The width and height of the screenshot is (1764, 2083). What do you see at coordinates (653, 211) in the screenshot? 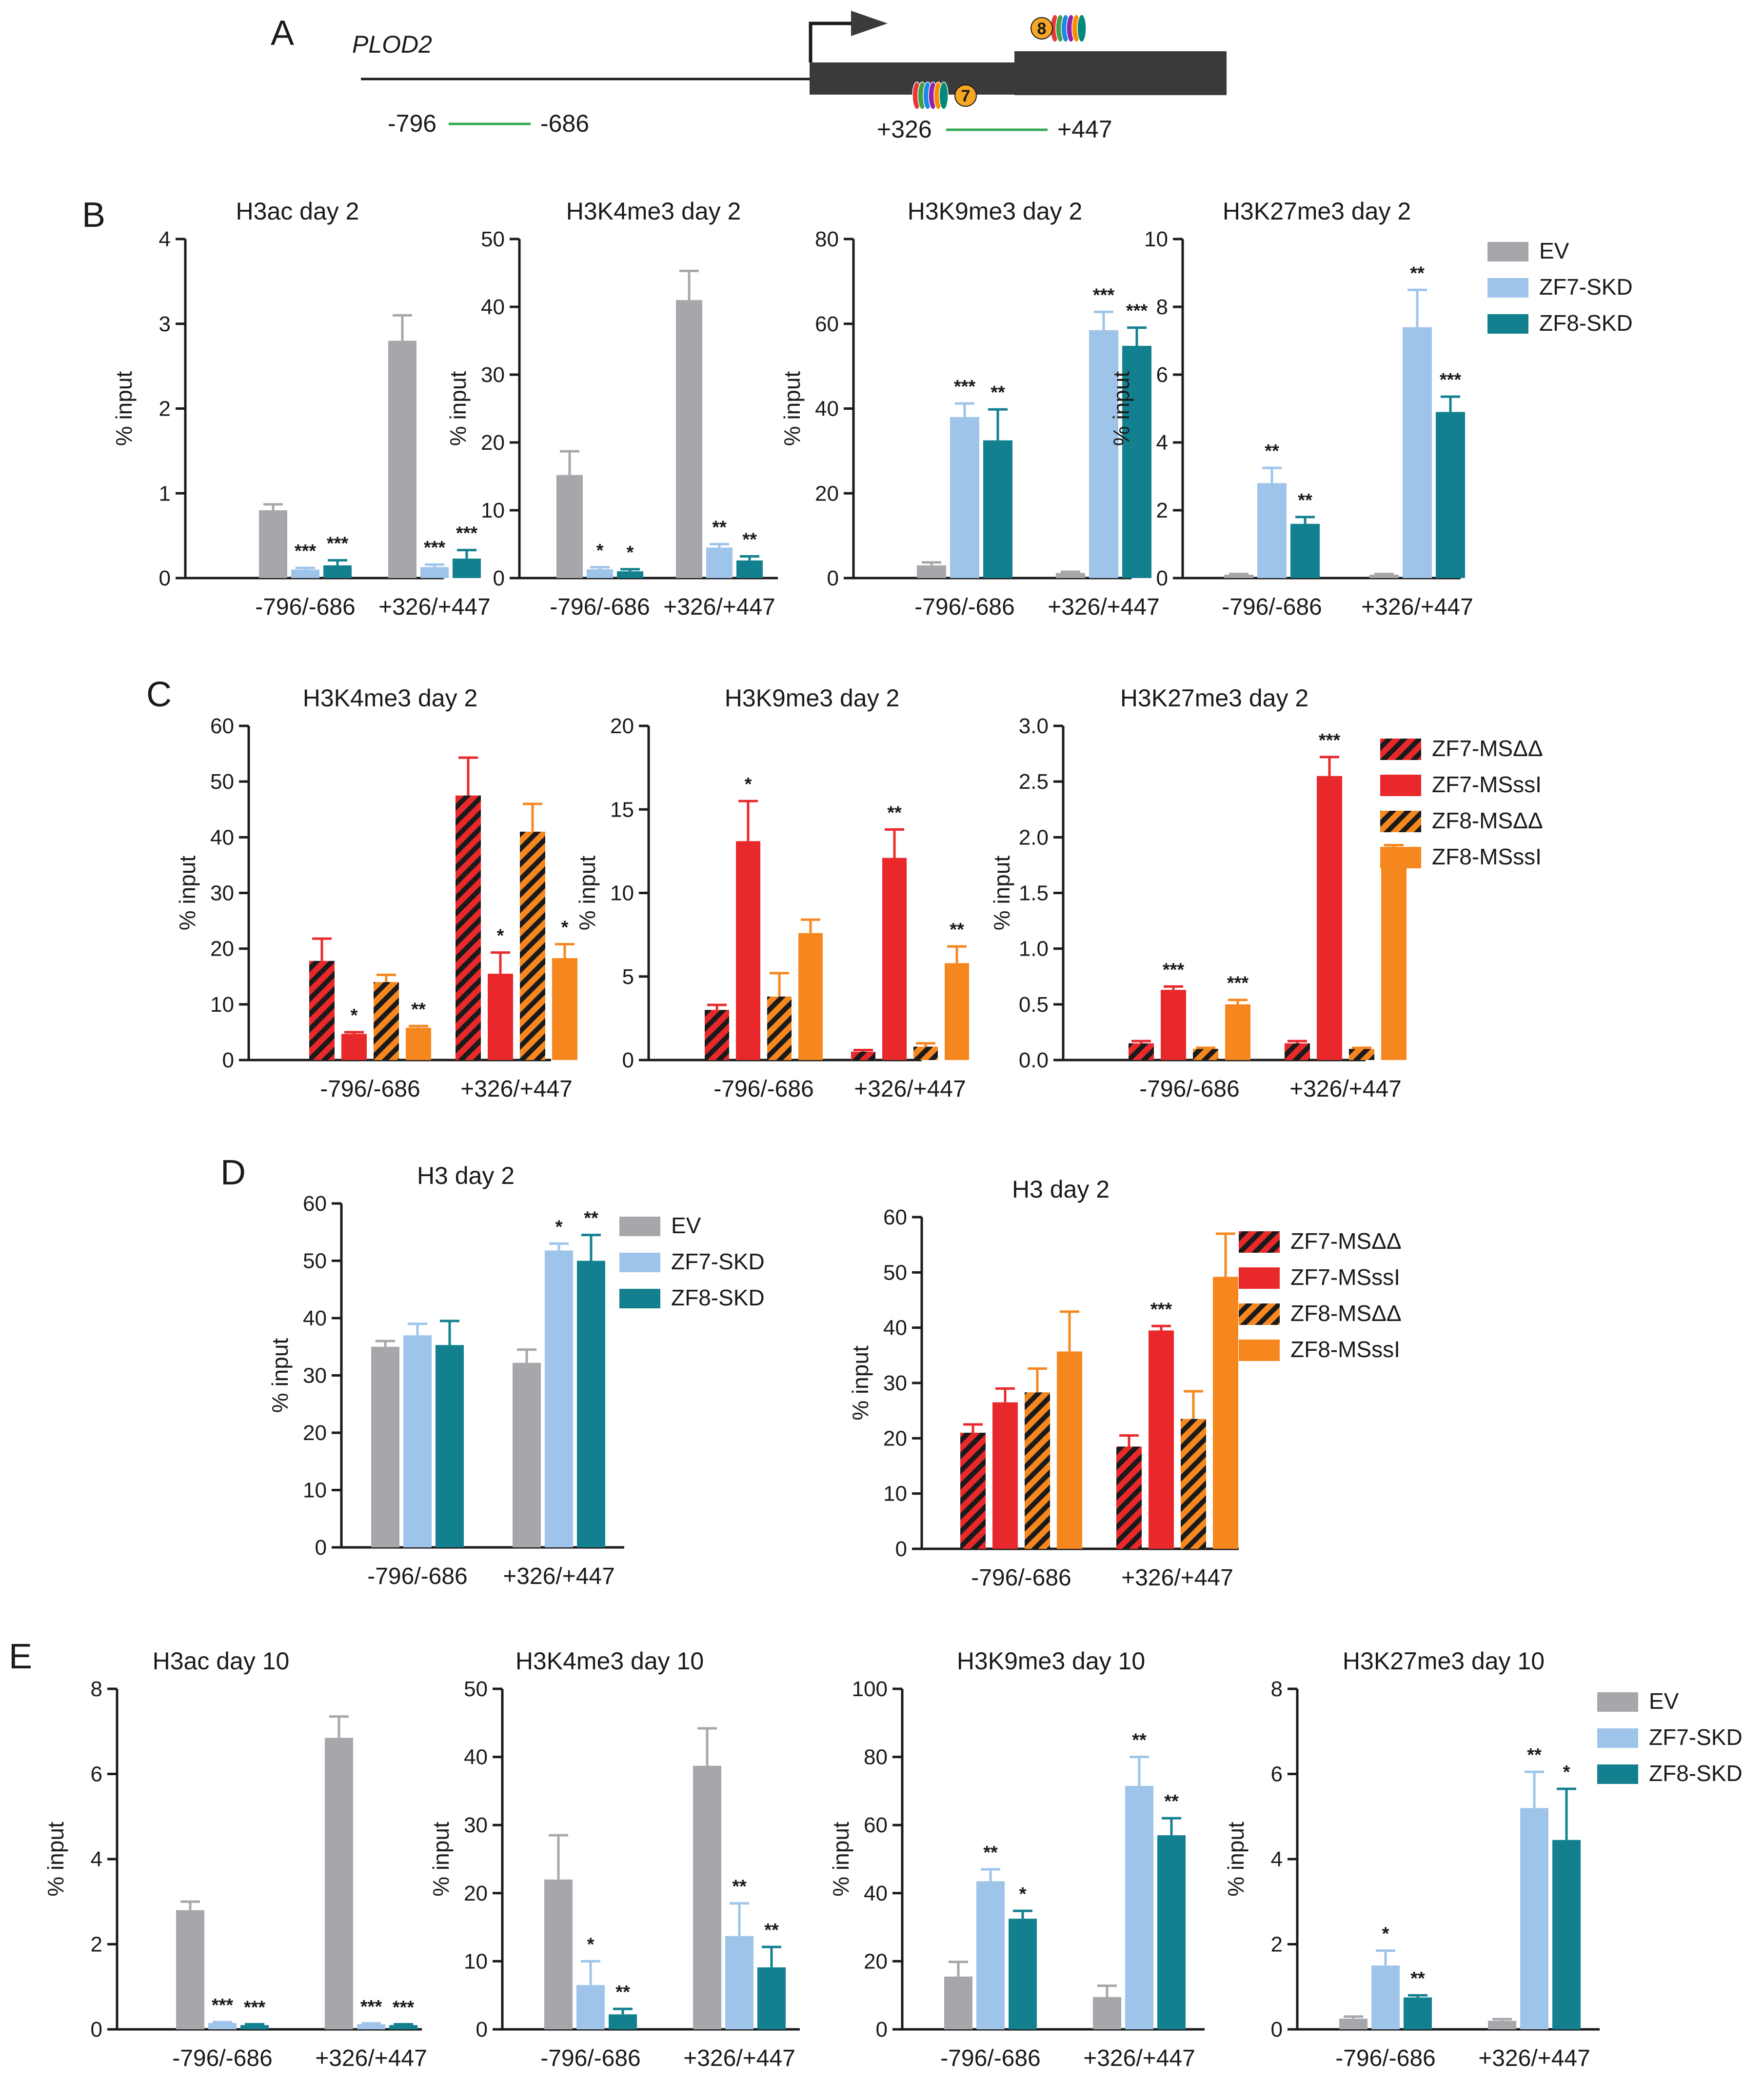
I see `chart-title: H3K4me3 day 2` at bounding box center [653, 211].